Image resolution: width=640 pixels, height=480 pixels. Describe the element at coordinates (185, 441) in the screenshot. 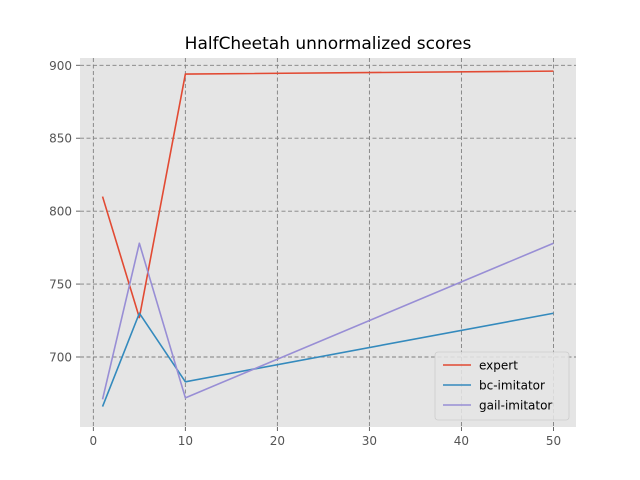

I see `x-tick-label: 10` at that location.